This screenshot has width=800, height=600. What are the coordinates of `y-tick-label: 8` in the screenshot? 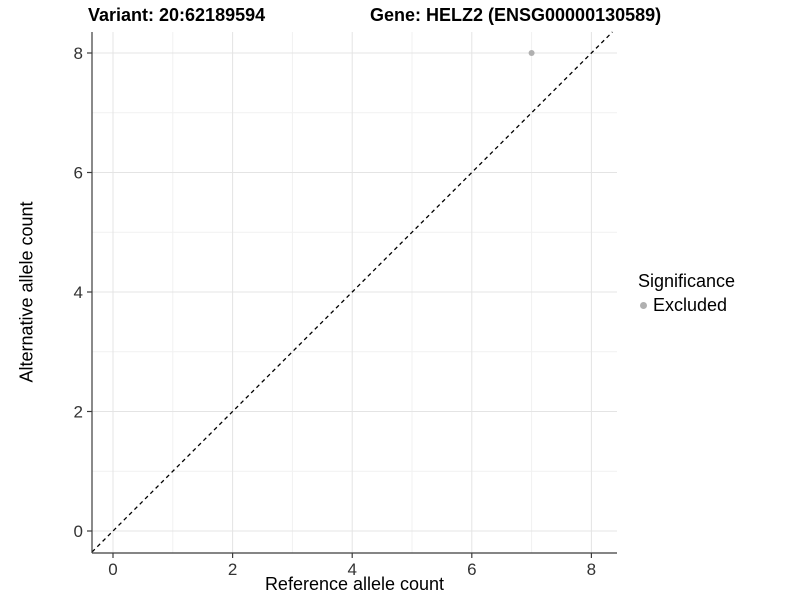 It's located at (78, 53).